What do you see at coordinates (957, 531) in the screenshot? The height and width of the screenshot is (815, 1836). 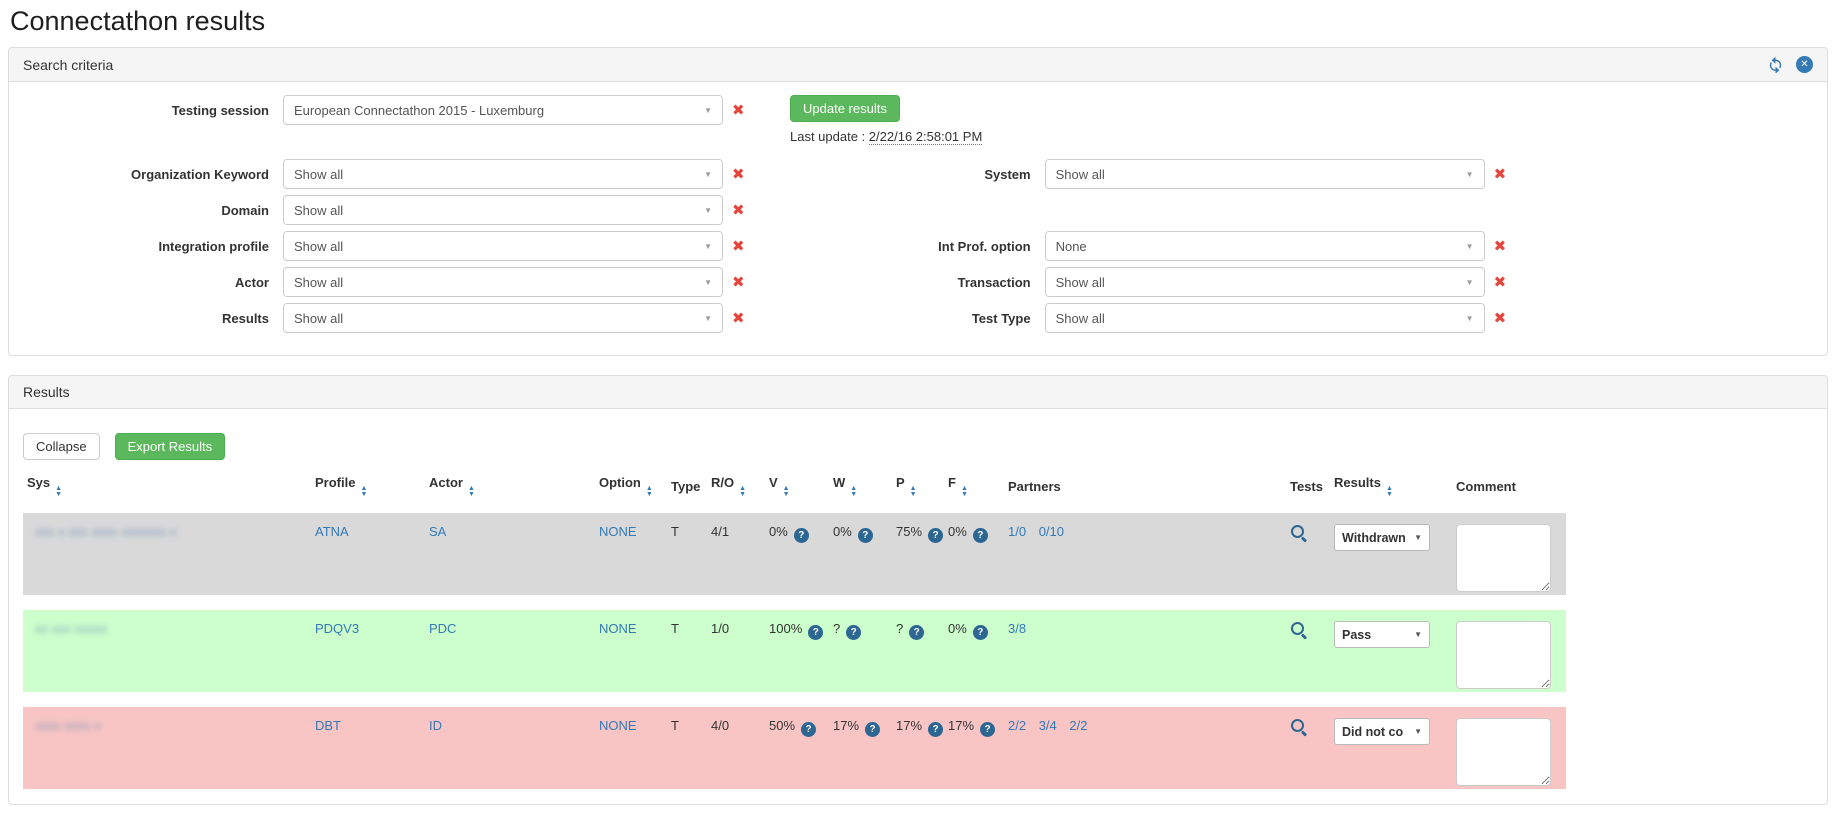 I see `f-value: 0%` at bounding box center [957, 531].